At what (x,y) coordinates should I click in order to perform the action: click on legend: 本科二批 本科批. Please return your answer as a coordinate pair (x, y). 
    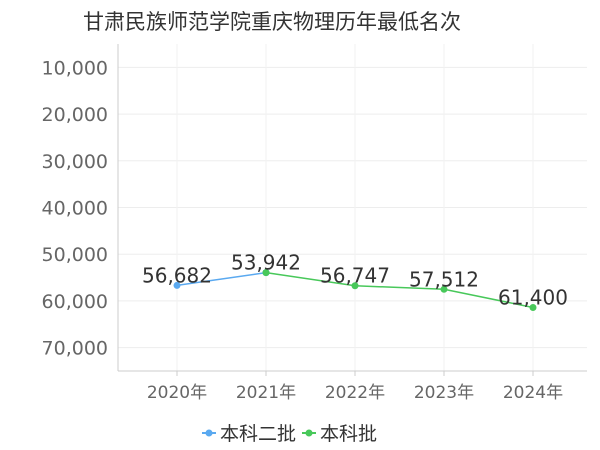
    Looking at the image, I should click on (289, 434).